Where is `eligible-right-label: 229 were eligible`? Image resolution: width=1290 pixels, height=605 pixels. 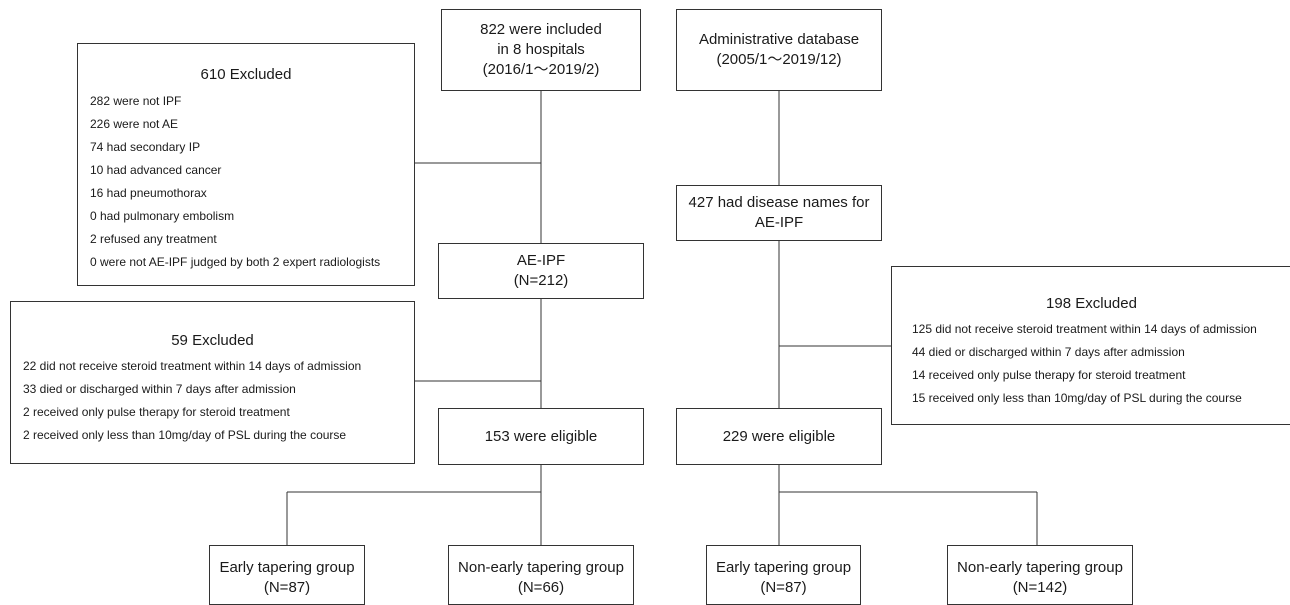 eligible-right-label: 229 were eligible is located at coordinates (779, 436).